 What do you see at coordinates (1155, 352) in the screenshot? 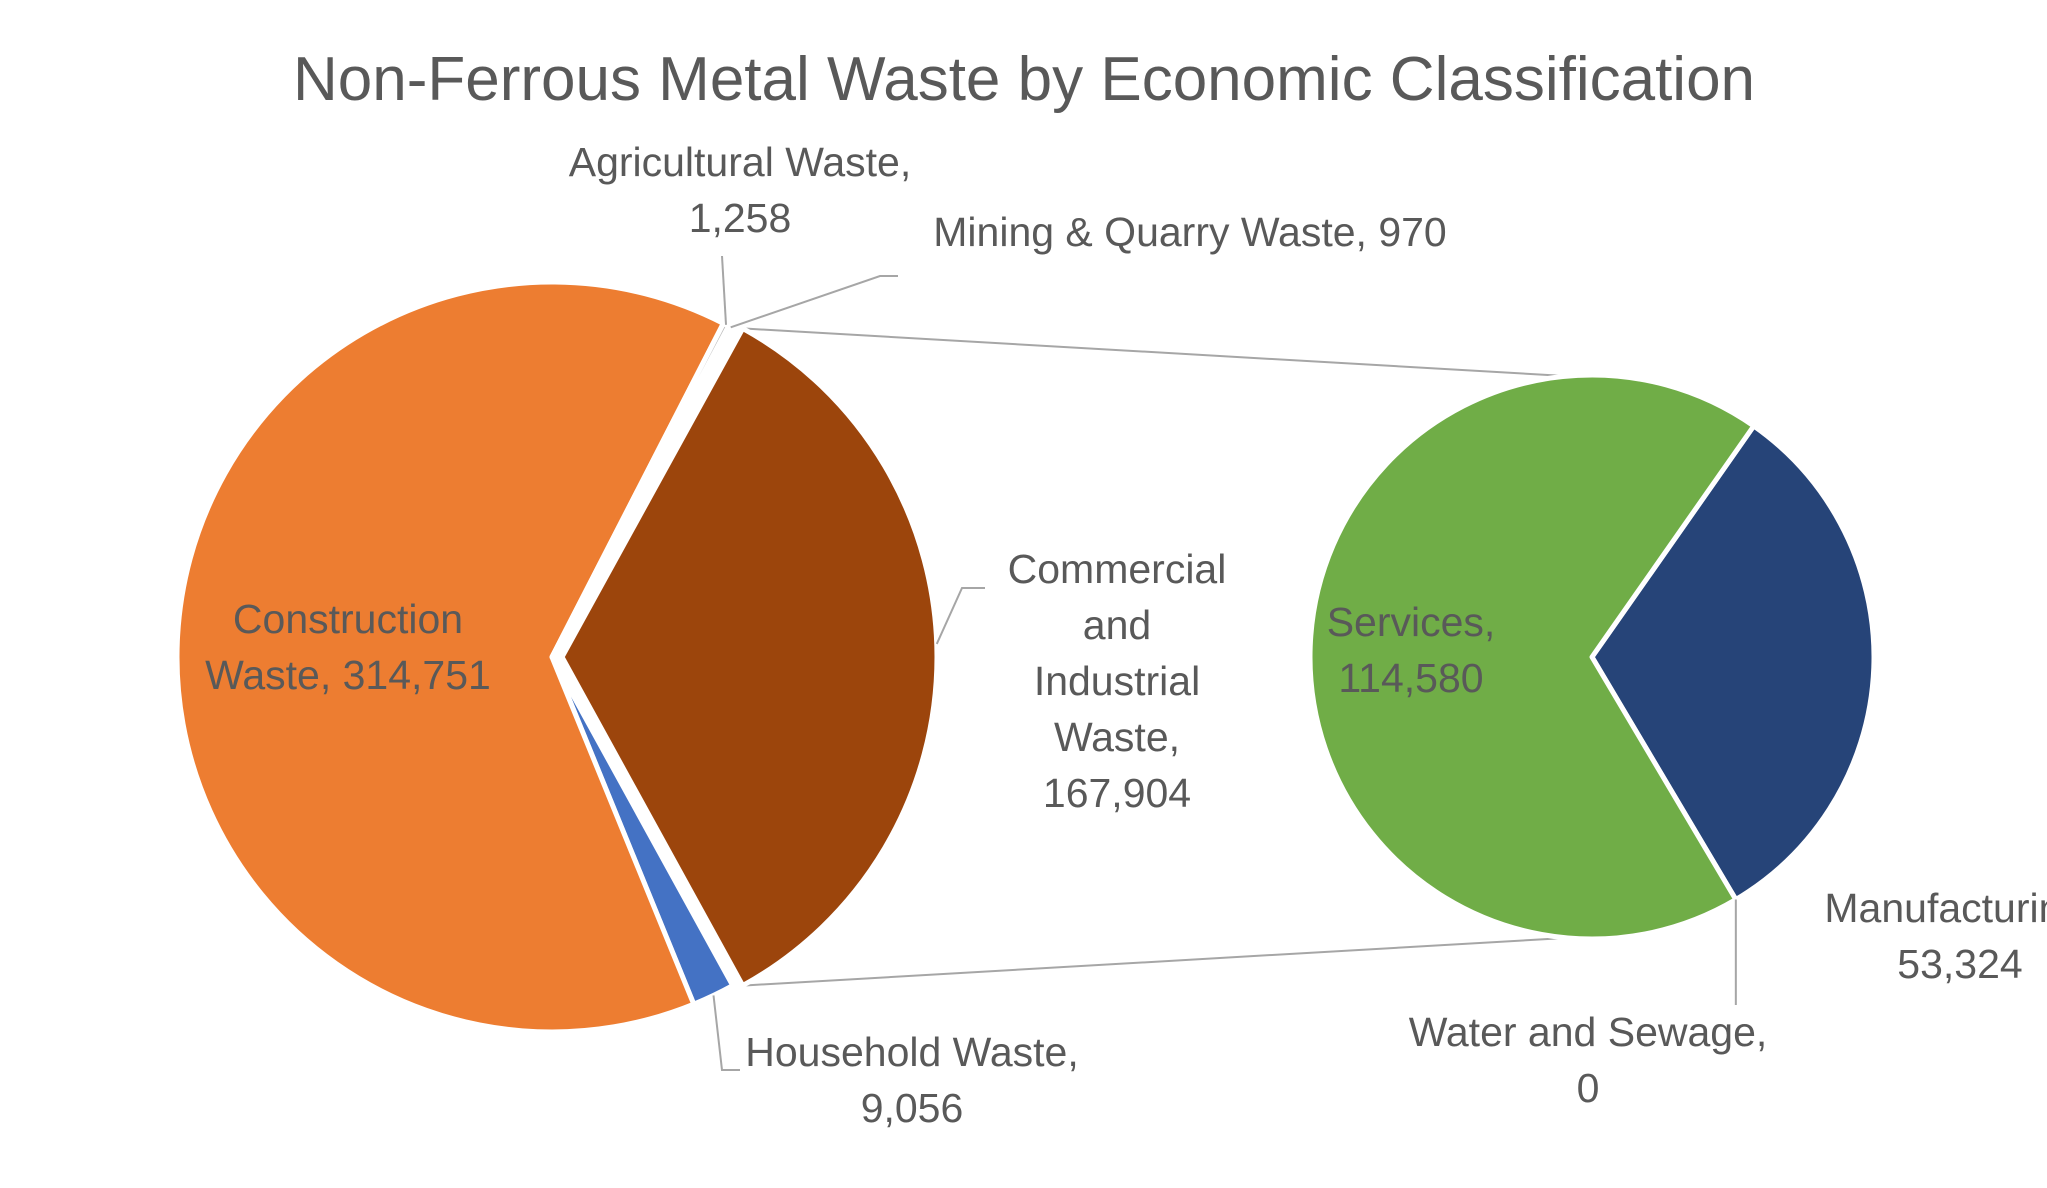
I see `connector-line-top` at bounding box center [1155, 352].